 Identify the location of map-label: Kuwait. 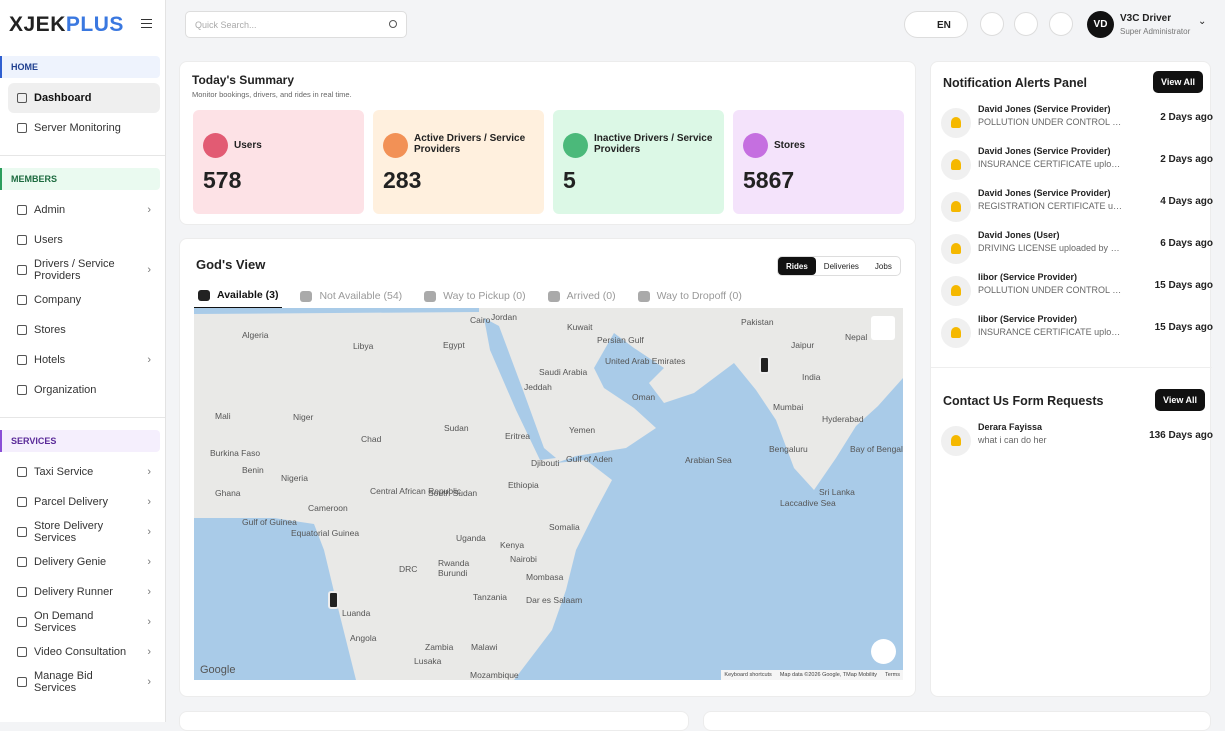
(580, 327).